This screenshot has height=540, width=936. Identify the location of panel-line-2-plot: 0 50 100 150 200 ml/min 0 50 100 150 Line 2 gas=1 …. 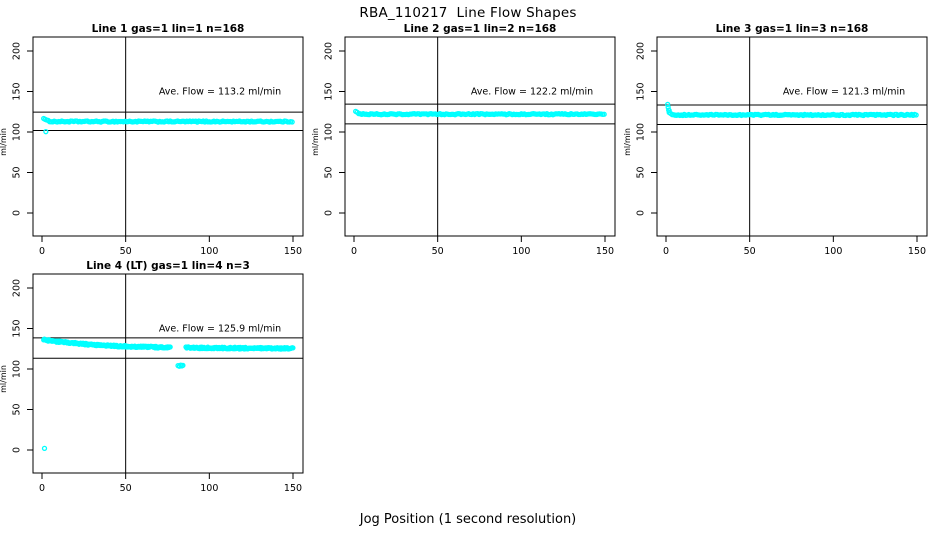
(464, 140).